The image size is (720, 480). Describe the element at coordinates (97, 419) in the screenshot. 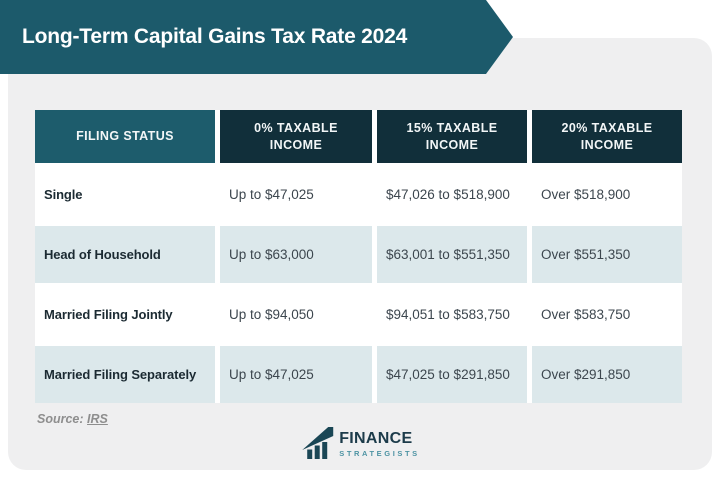

I see `source-irs-link: IRS` at that location.